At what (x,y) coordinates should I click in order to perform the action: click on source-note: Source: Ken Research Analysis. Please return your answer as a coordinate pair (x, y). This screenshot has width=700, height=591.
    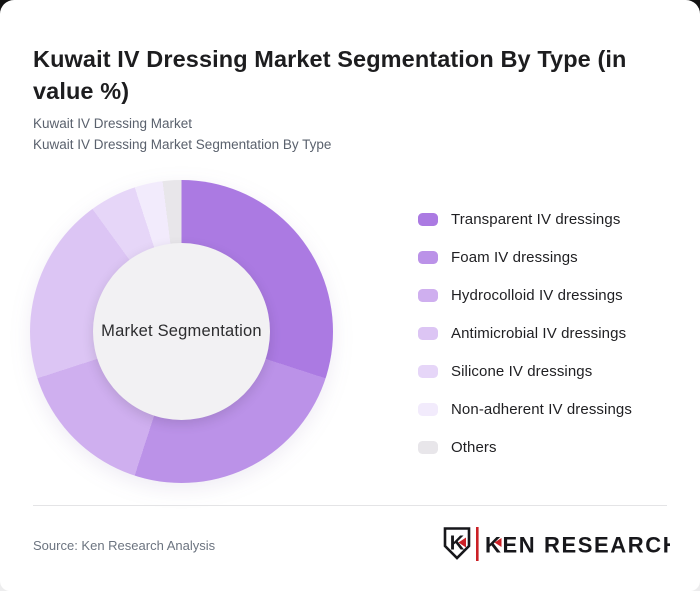
    Looking at the image, I should click on (124, 545).